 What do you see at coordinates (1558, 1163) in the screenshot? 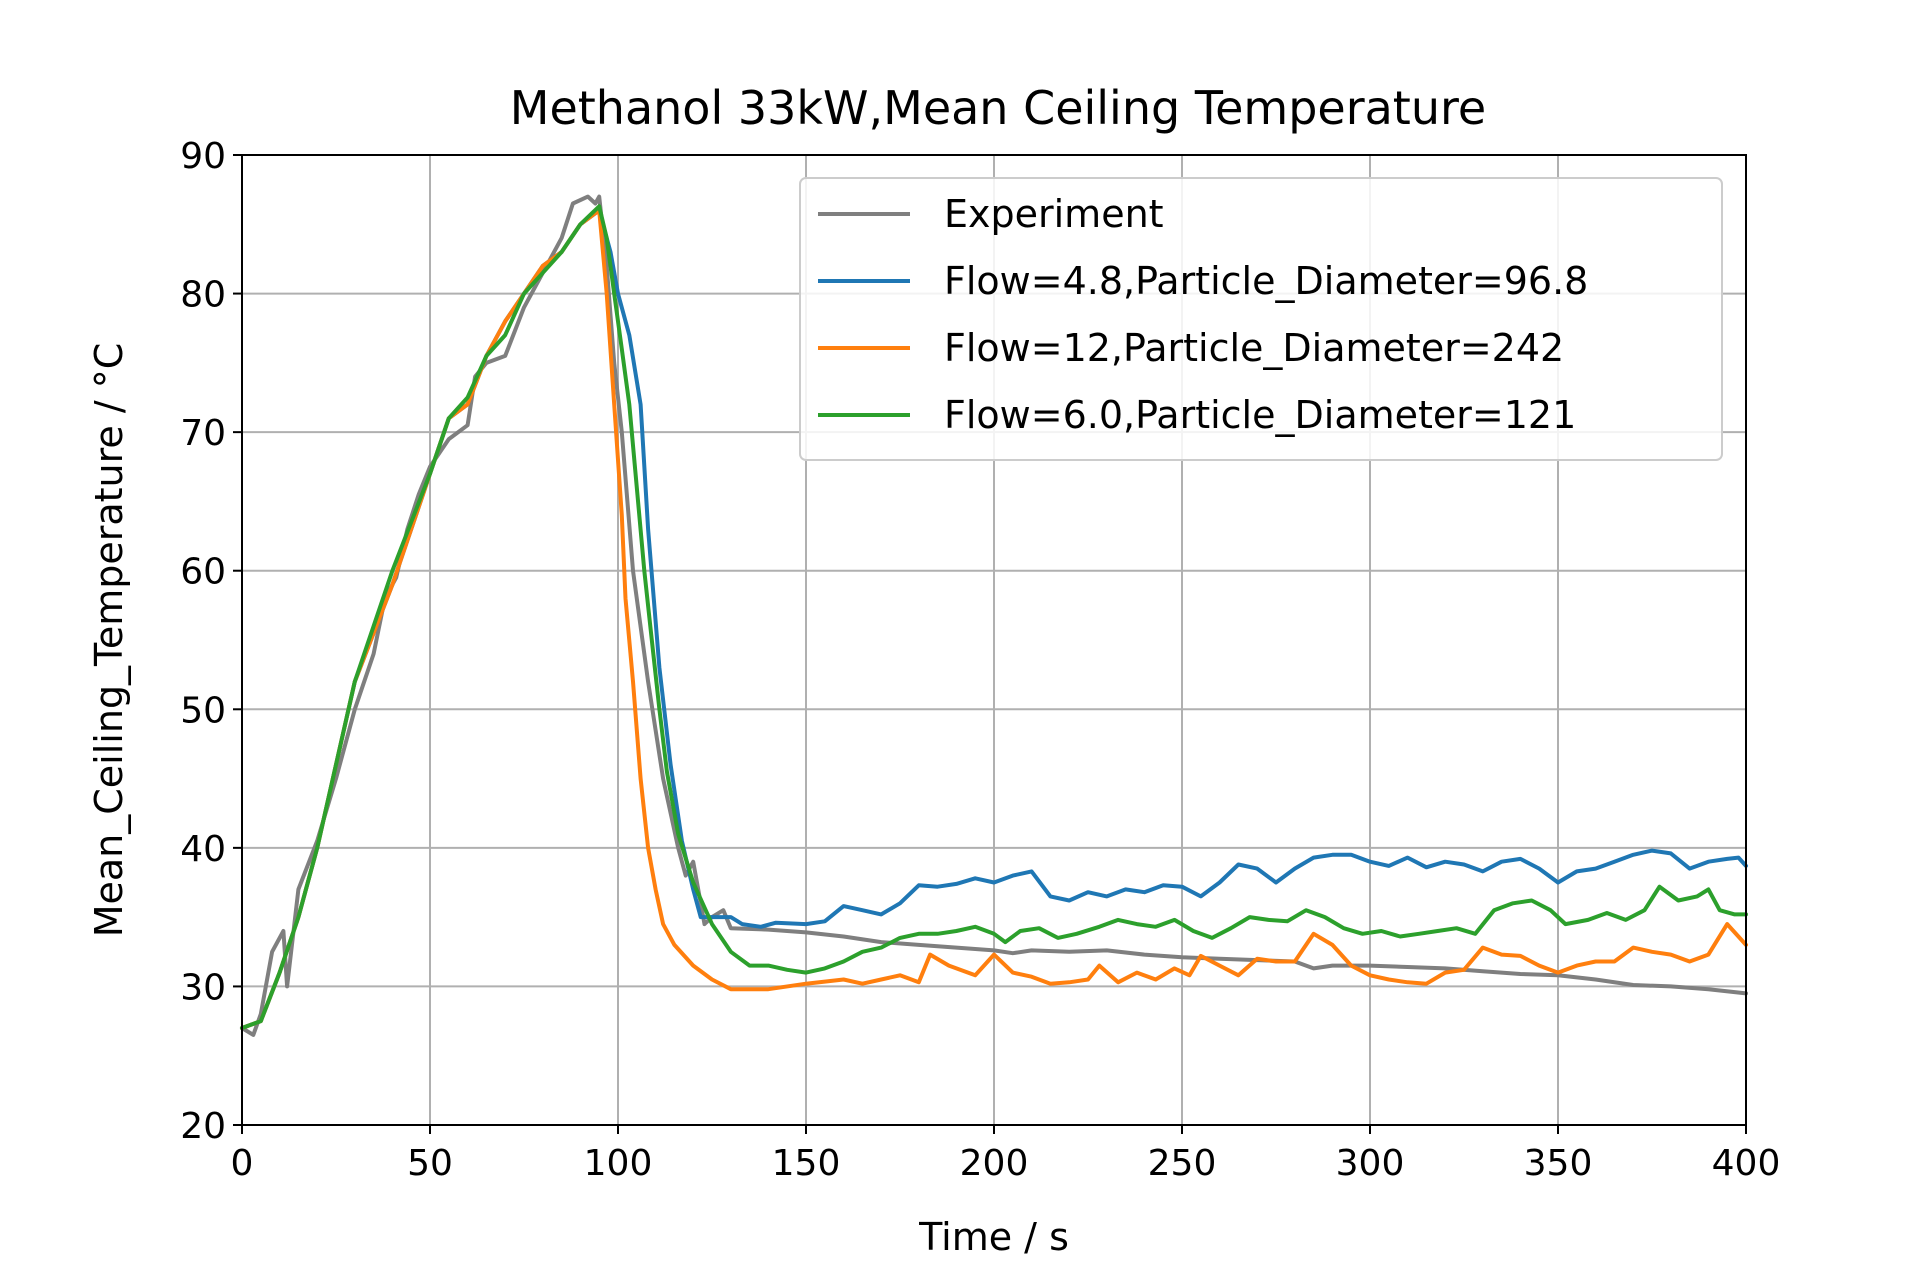
I see `x-tick-label: 350` at bounding box center [1558, 1163].